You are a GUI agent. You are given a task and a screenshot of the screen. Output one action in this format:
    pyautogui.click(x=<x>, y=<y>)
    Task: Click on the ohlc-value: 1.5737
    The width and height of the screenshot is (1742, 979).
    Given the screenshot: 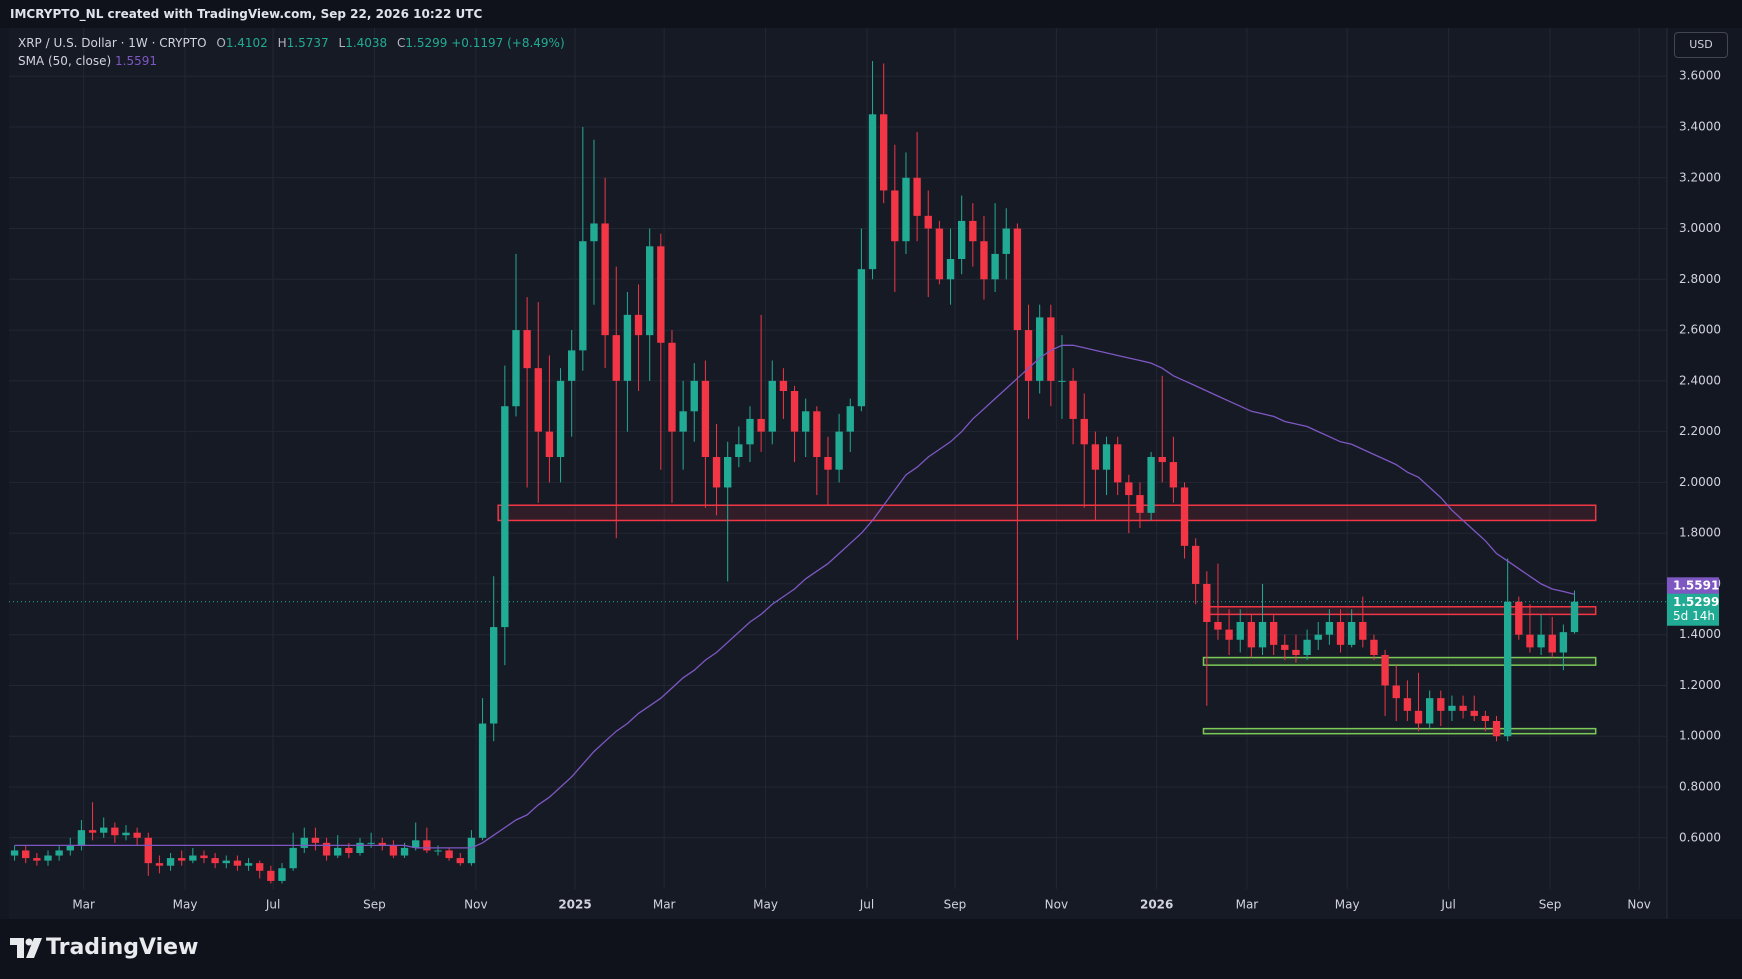 What is the action you would take?
    pyautogui.click(x=307, y=43)
    